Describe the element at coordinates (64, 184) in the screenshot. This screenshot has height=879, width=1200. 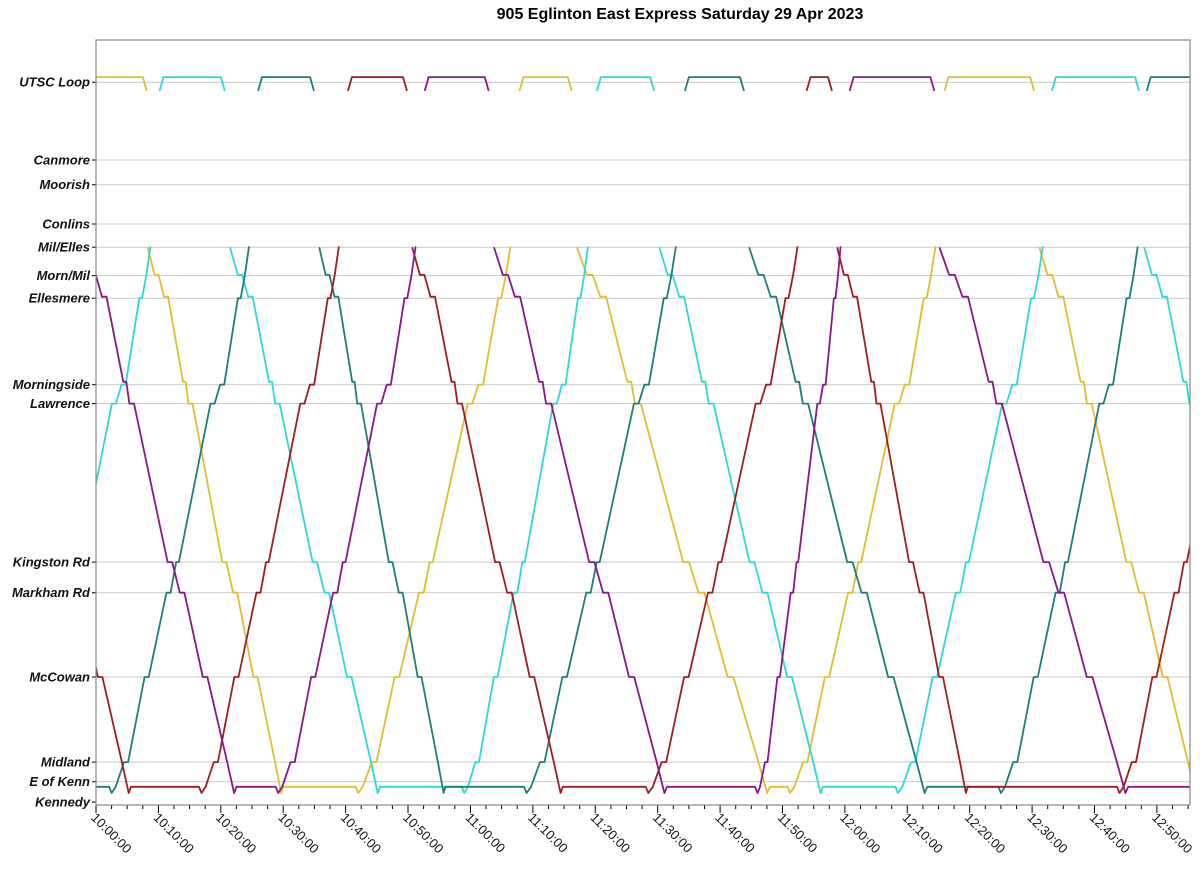
I see `station-label: Moorish` at that location.